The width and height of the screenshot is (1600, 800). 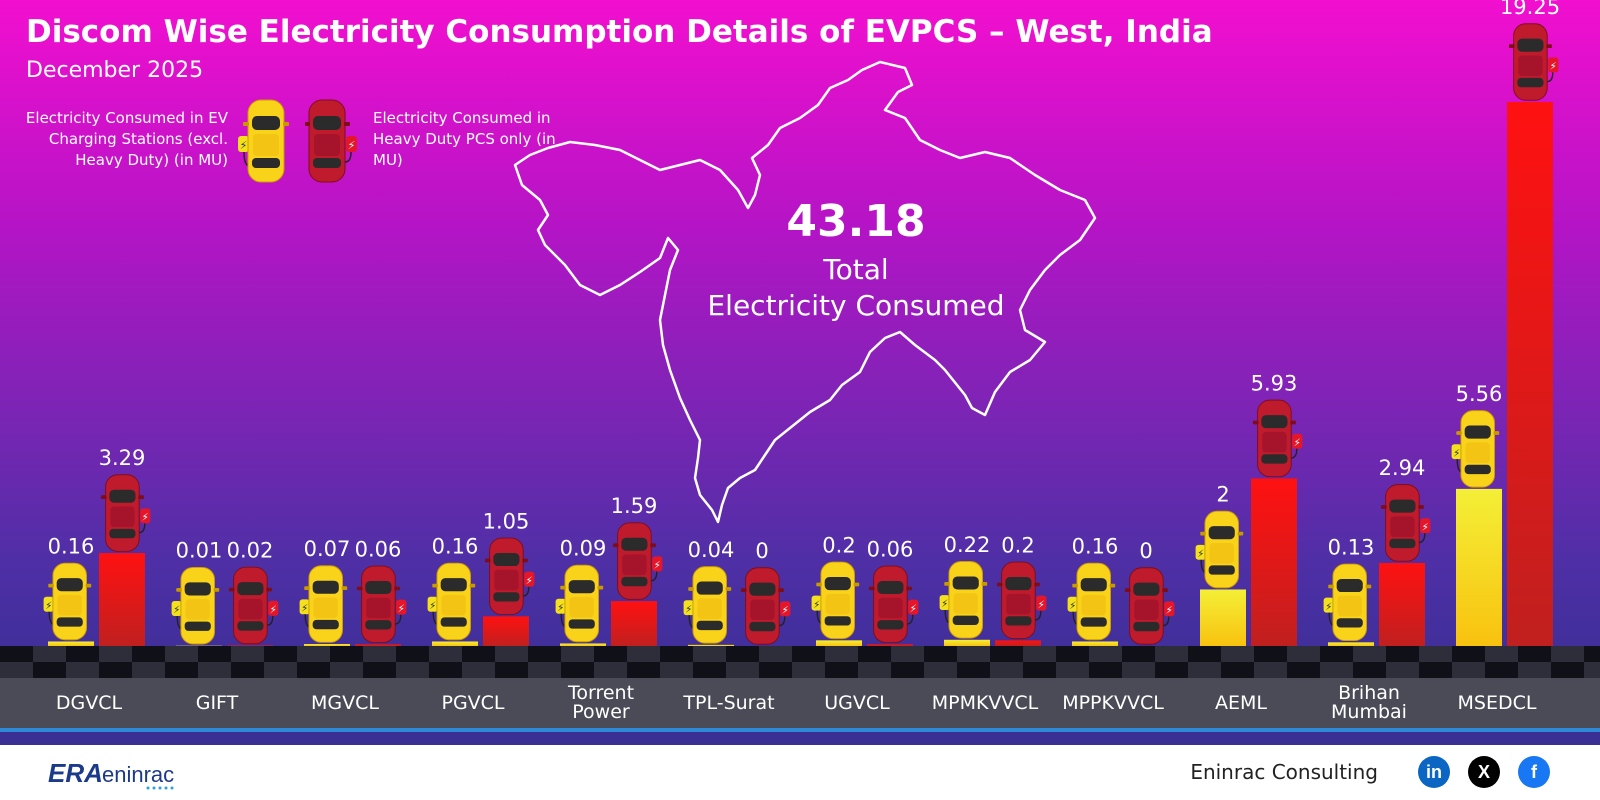 I want to click on company-name: Eninrac Consulting, so click(x=1284, y=772).